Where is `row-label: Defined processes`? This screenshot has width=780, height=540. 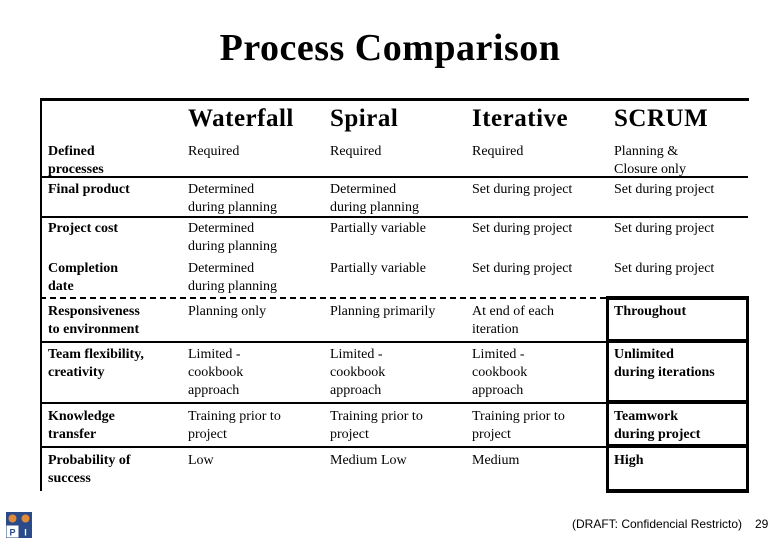 row-label: Defined processes is located at coordinates (76, 160).